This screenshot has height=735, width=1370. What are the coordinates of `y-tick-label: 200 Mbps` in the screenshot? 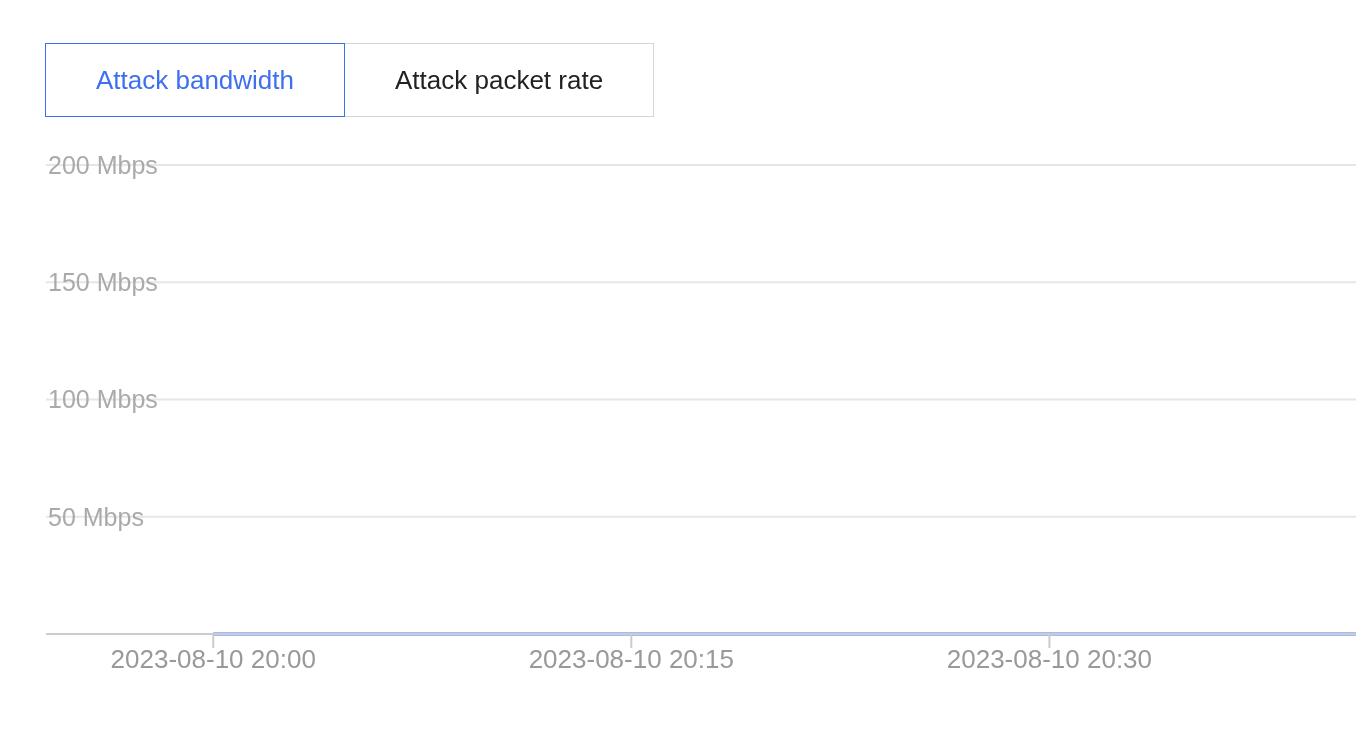 It's located at (103, 164).